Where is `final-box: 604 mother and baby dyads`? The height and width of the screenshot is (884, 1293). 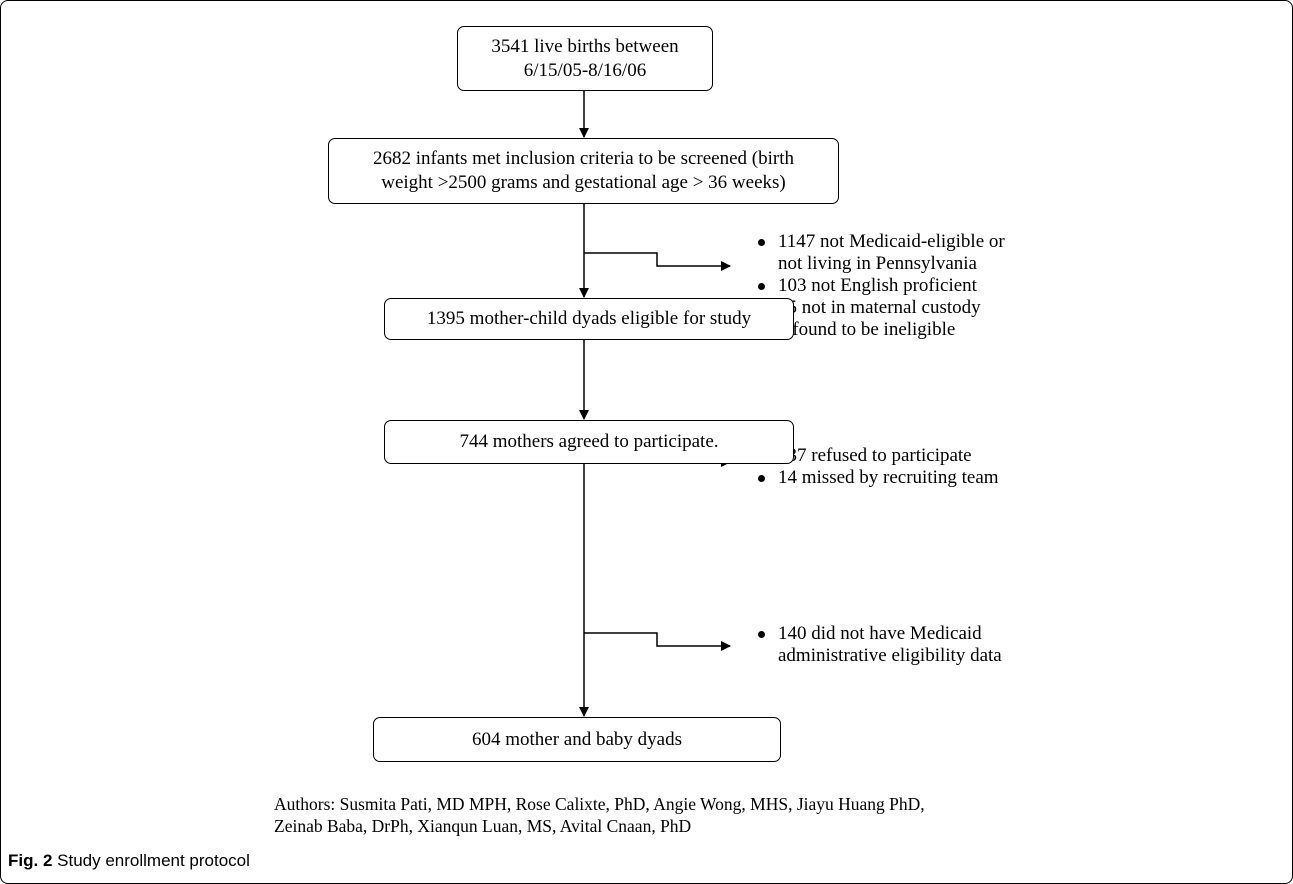
final-box: 604 mother and baby dyads is located at coordinates (577, 739).